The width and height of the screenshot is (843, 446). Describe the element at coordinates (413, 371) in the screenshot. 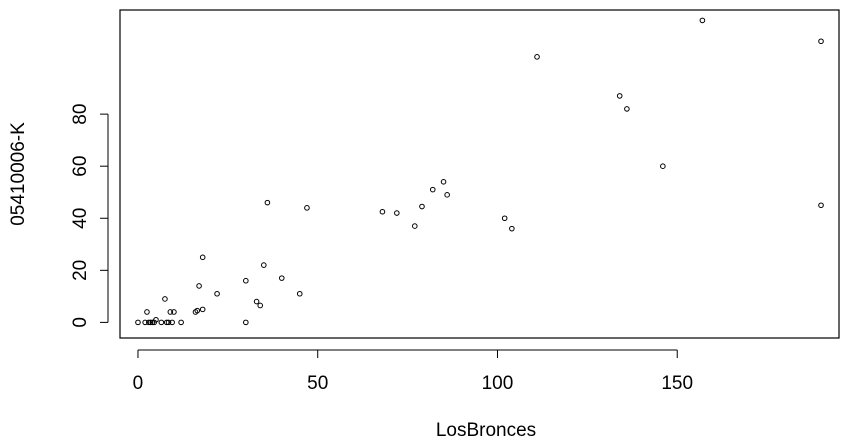

I see `x-axis: 0 50 100 150` at that location.